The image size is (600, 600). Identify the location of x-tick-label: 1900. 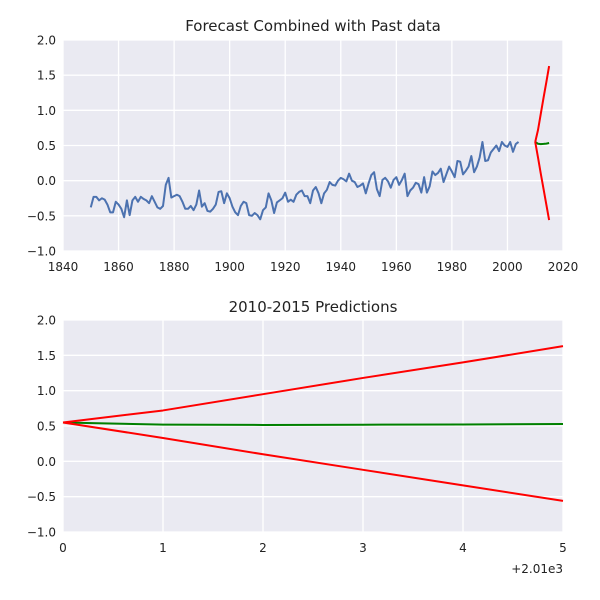
(229, 267).